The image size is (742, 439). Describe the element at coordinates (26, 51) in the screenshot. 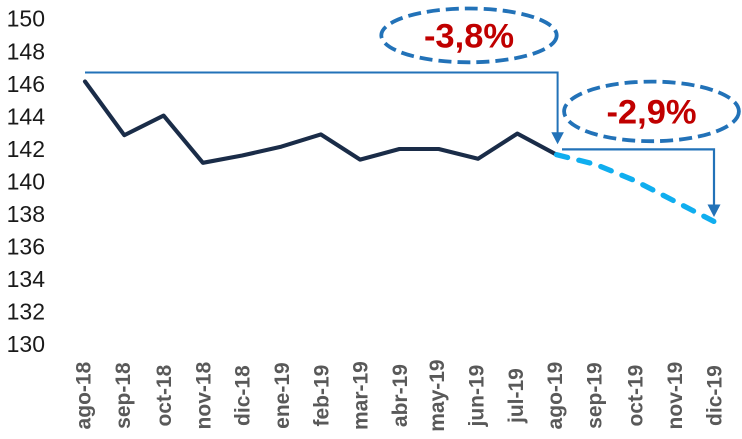

I see `svg-text: 148` at that location.